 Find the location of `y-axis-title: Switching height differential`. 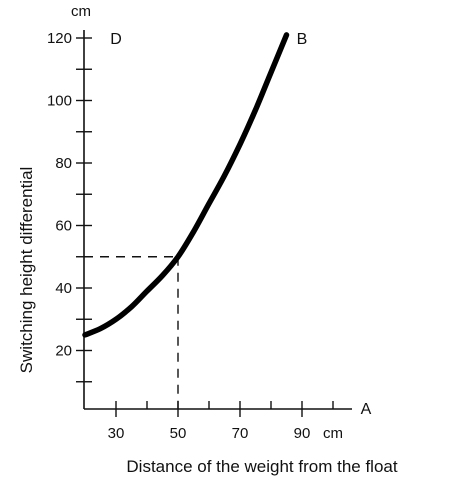

y-axis-title: Switching height differential is located at coordinates (26, 270).